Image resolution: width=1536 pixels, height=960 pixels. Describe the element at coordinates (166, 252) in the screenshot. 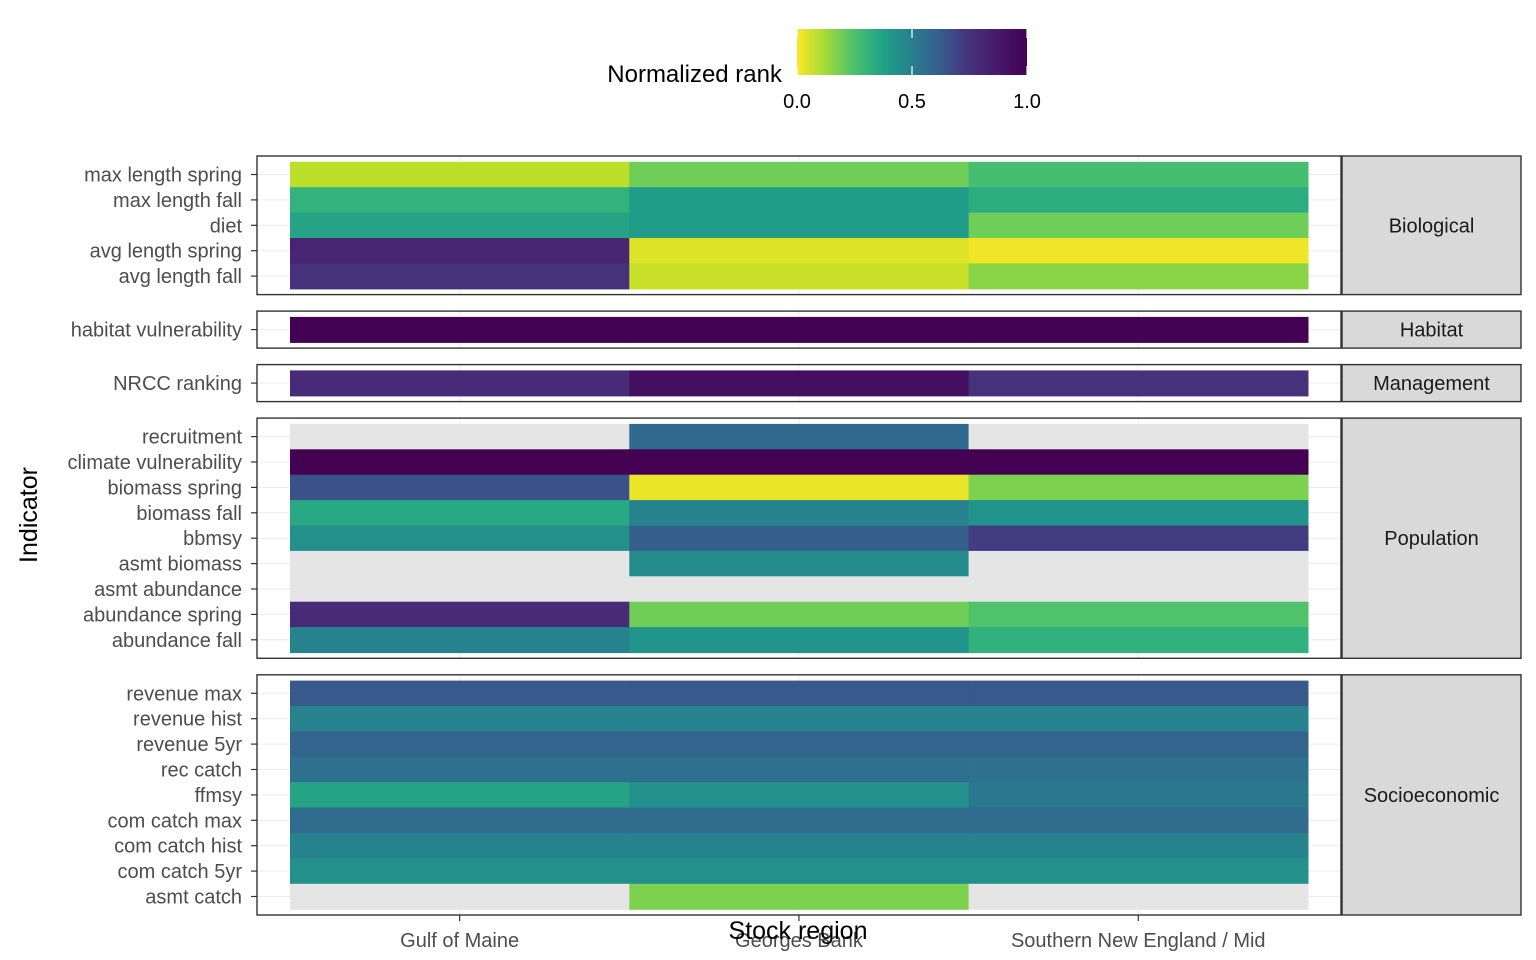

I see `y-tick-label: avg length spring` at that location.